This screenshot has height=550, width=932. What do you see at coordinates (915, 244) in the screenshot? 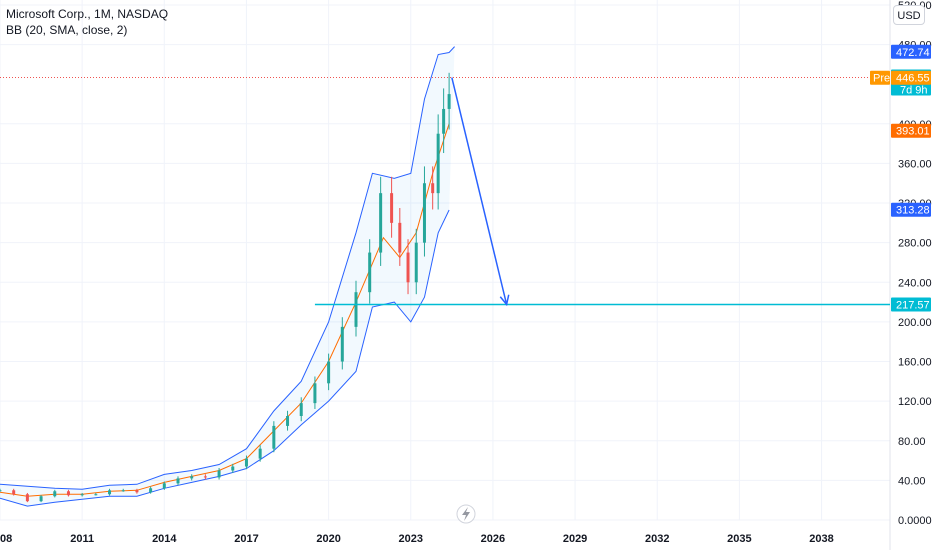
I see `y-tick-label: 280.00` at bounding box center [915, 244].